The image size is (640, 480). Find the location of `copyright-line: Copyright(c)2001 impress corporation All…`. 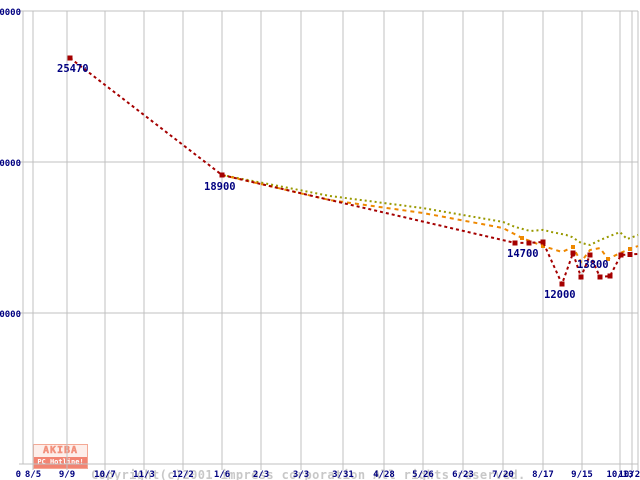

copyright-line: Copyright(c)2001 impress corporation All… is located at coordinates (308, 474).